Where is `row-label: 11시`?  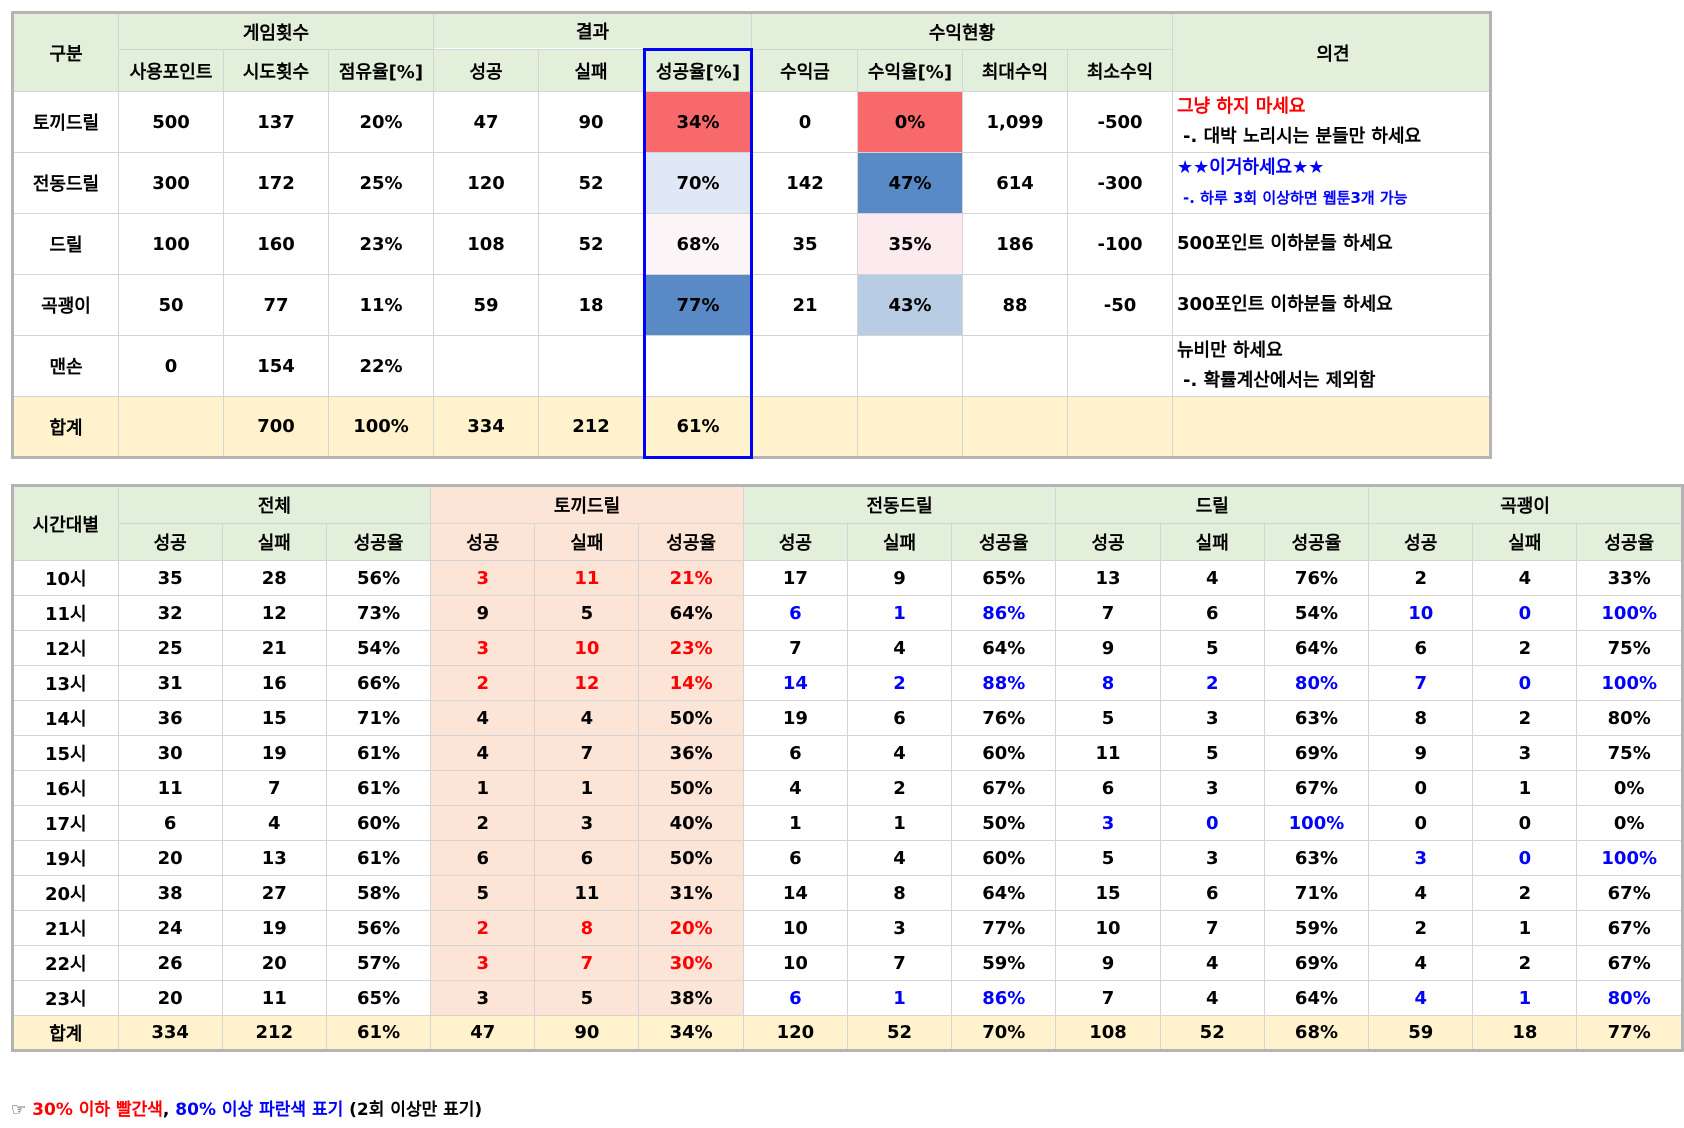
row-label: 11시 is located at coordinates (65, 613).